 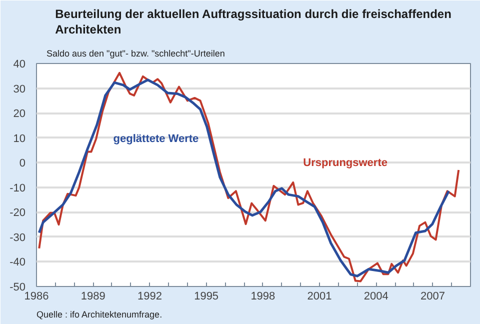 What do you see at coordinates (18, 238) in the screenshot?
I see `y-tick-label: -30` at bounding box center [18, 238].